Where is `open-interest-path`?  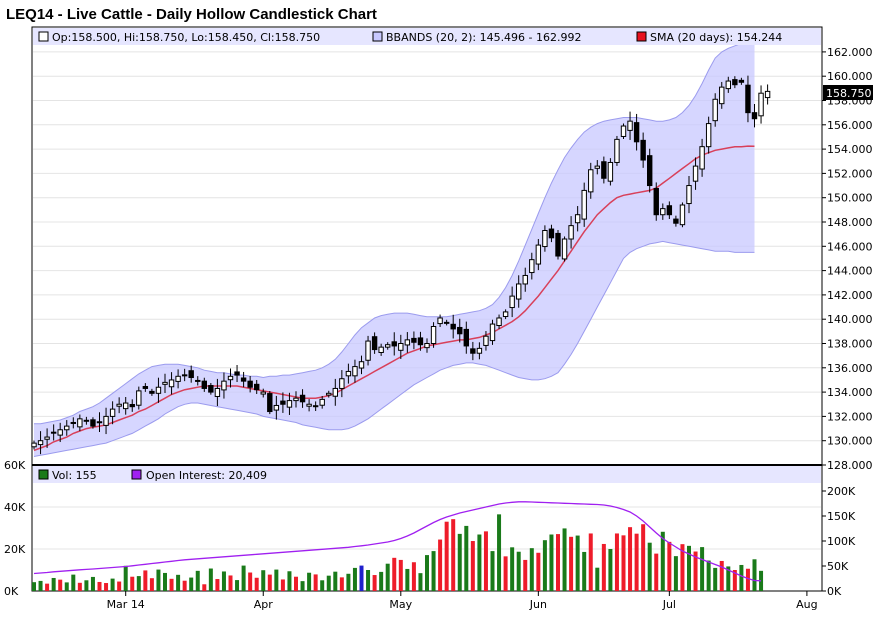 open-interest-path is located at coordinates (397, 541).